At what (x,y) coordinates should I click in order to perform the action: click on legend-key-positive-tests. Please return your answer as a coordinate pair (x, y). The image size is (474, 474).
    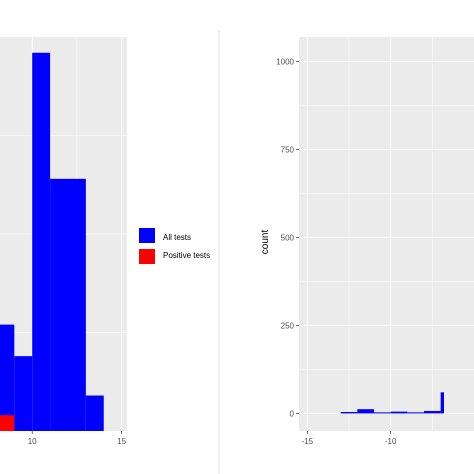
    Looking at the image, I should click on (147, 256).